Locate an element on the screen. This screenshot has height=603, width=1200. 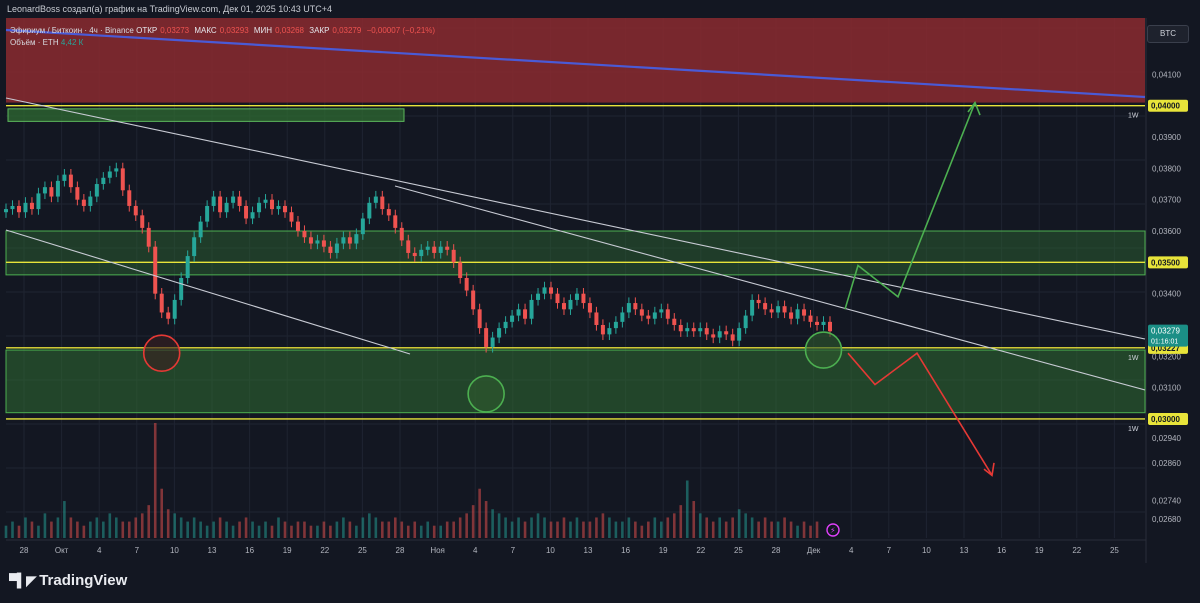
currency-badge: BTC is located at coordinates (1168, 34).